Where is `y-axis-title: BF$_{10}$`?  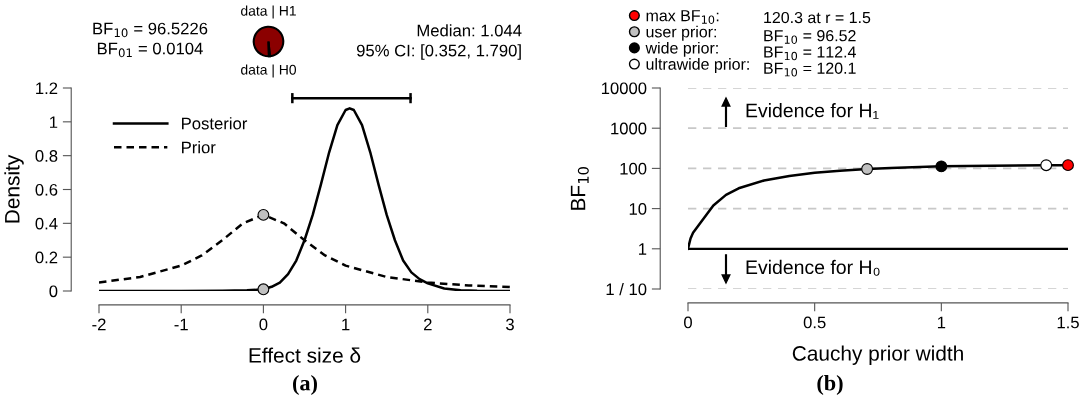
y-axis-title: BF$_{10}$ is located at coordinates (579, 188).